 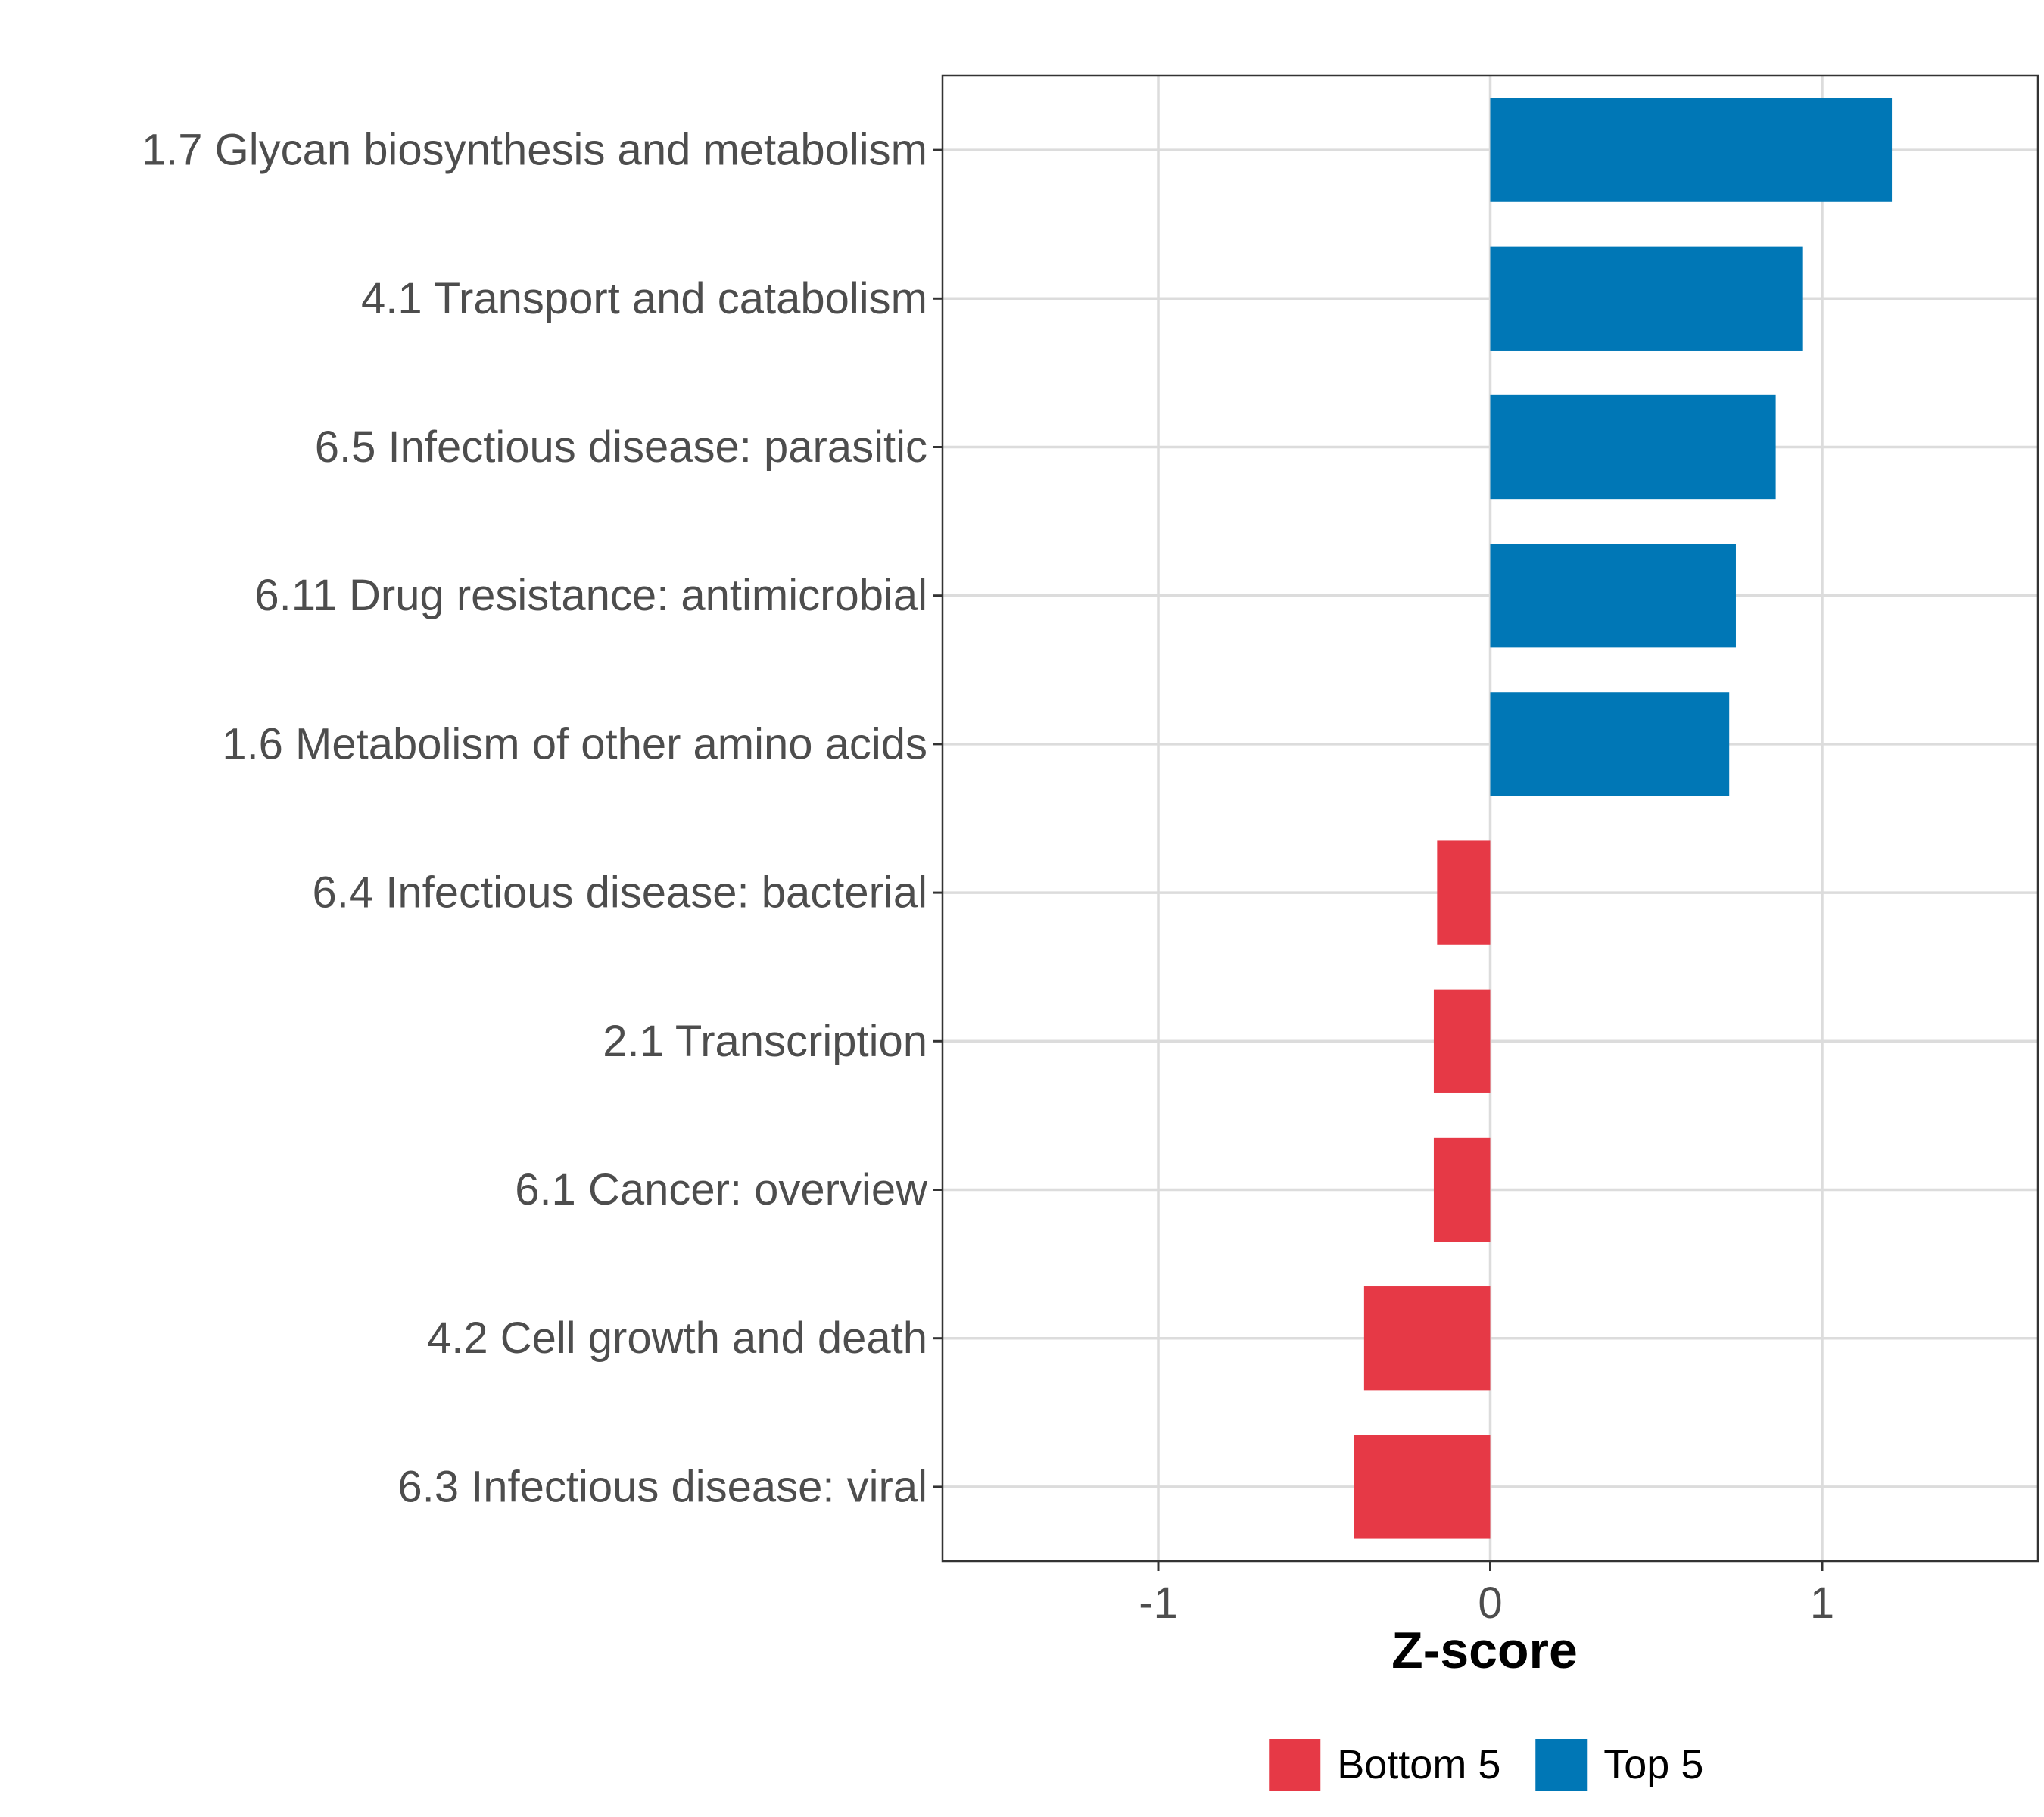 I want to click on x-axis-ticks: -1 0 1, so click(x=1486, y=1594).